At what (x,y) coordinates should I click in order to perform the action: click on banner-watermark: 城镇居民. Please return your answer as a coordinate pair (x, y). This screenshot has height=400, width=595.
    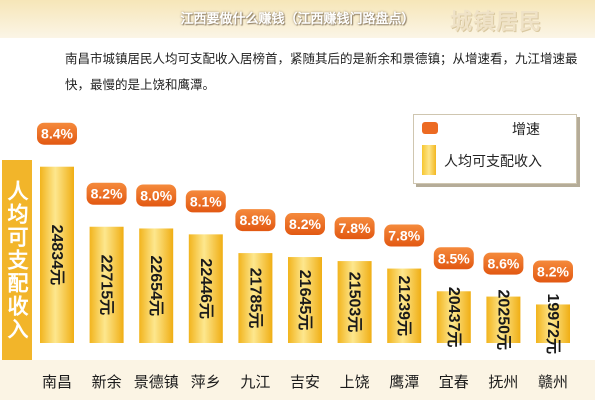
    Looking at the image, I should click on (496, 22).